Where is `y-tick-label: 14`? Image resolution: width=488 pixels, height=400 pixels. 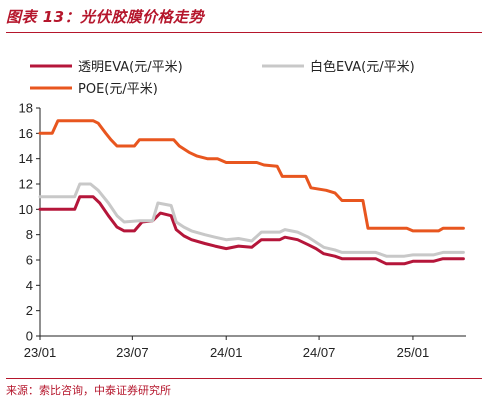 y-tick-label: 14 is located at coordinates (26, 158).